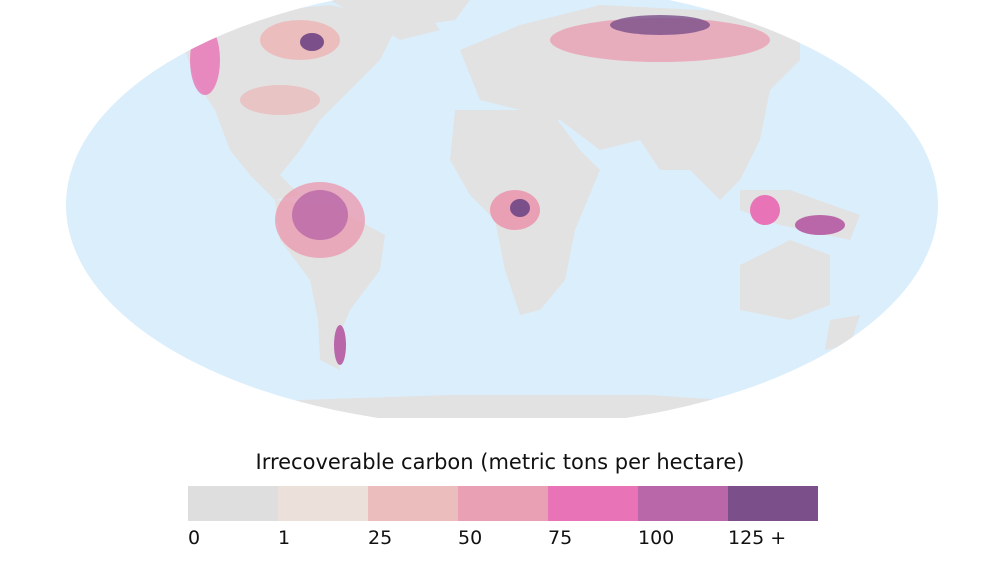 The image size is (1000, 575). I want to click on legend-label: 25, so click(380, 538).